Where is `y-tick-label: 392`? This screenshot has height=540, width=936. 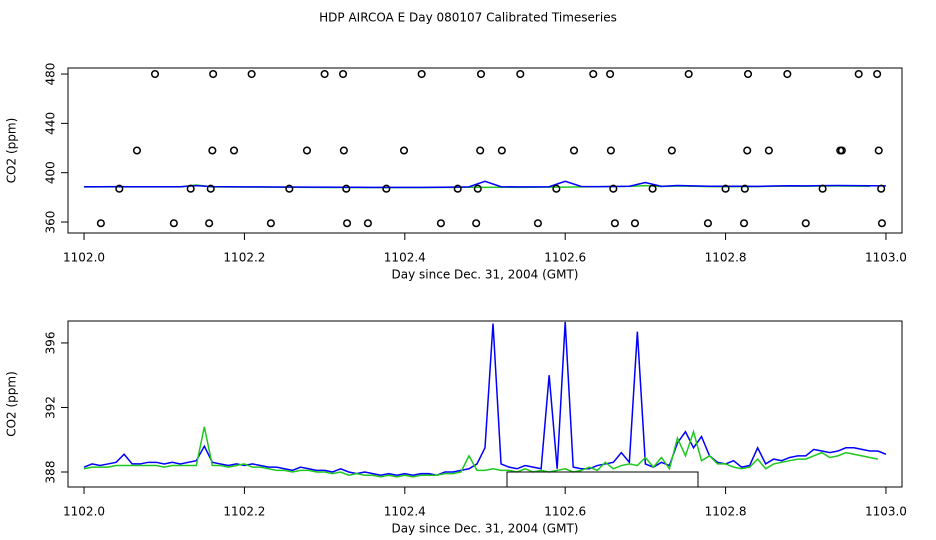 y-tick-label: 392 is located at coordinates (51, 407).